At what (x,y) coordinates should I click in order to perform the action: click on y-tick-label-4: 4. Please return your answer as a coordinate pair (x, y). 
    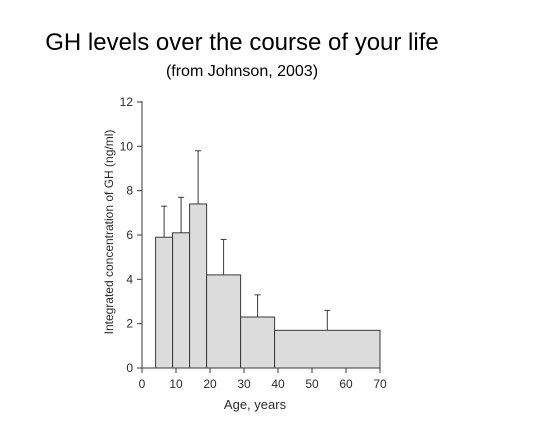
    Looking at the image, I should click on (129, 279).